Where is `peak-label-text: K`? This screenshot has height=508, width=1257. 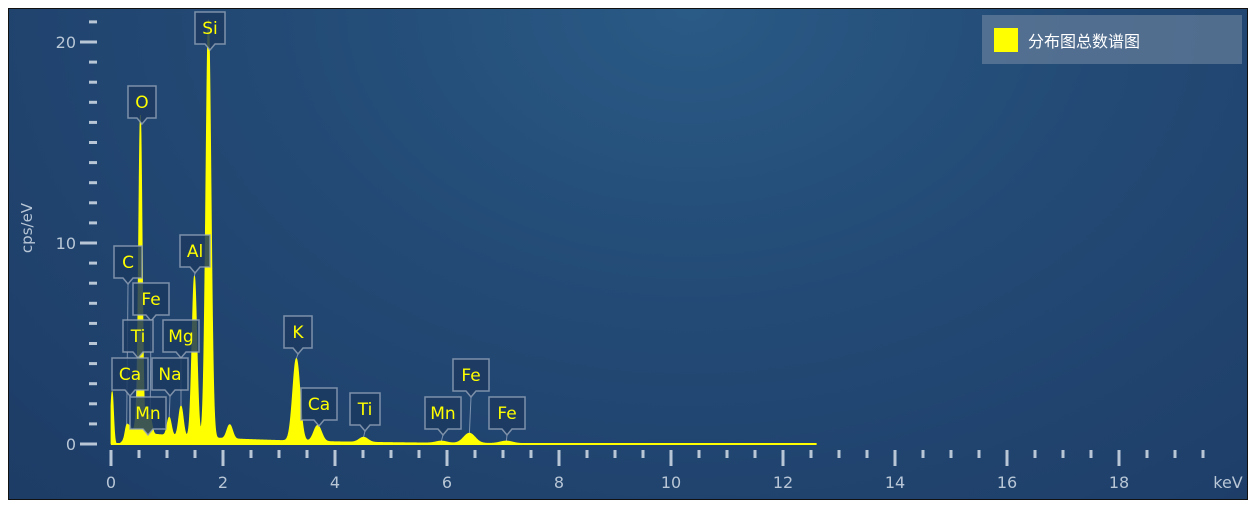
peak-label-text: K is located at coordinates (298, 333).